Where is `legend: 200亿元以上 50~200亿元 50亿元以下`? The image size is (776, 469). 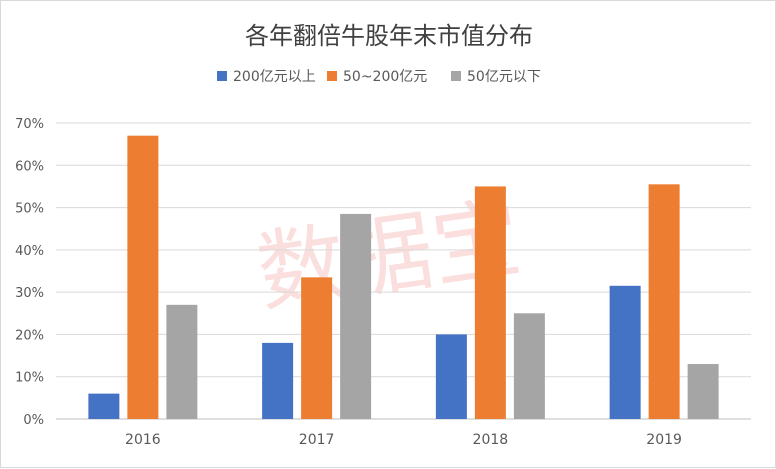 legend: 200亿元以上 50~200亿元 50亿元以下 is located at coordinates (379, 77).